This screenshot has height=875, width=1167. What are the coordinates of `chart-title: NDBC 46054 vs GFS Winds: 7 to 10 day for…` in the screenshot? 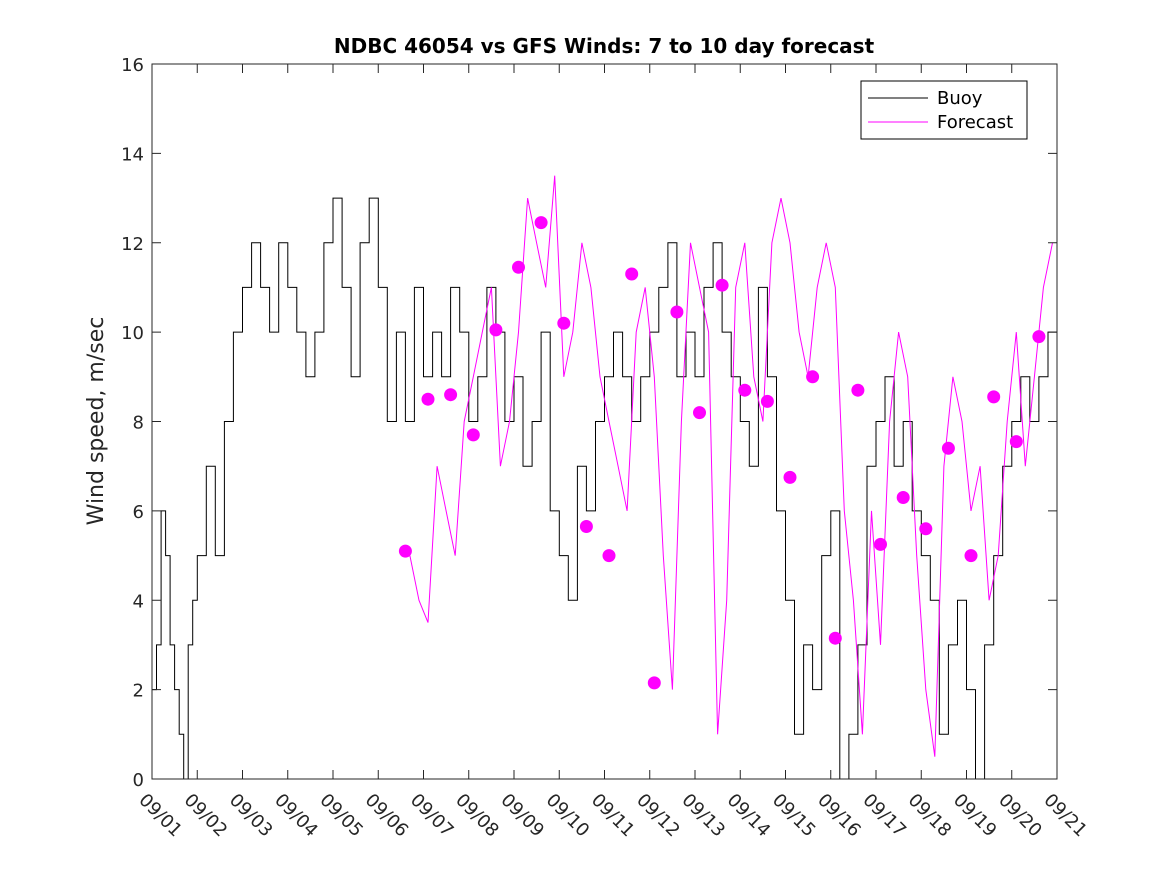 It's located at (604, 46).